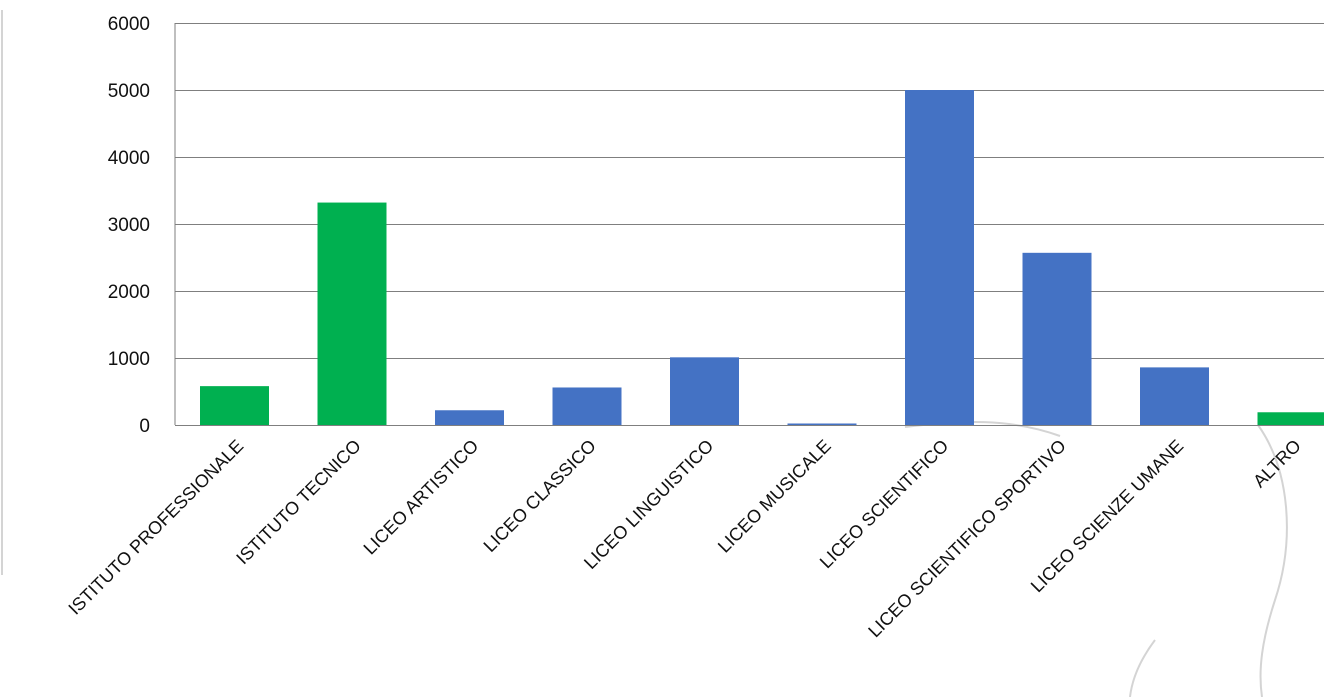 This screenshot has height=697, width=1324. Describe the element at coordinates (884, 504) in the screenshot. I see `x-tick-label: LICEO SCIENTIFICO` at that location.